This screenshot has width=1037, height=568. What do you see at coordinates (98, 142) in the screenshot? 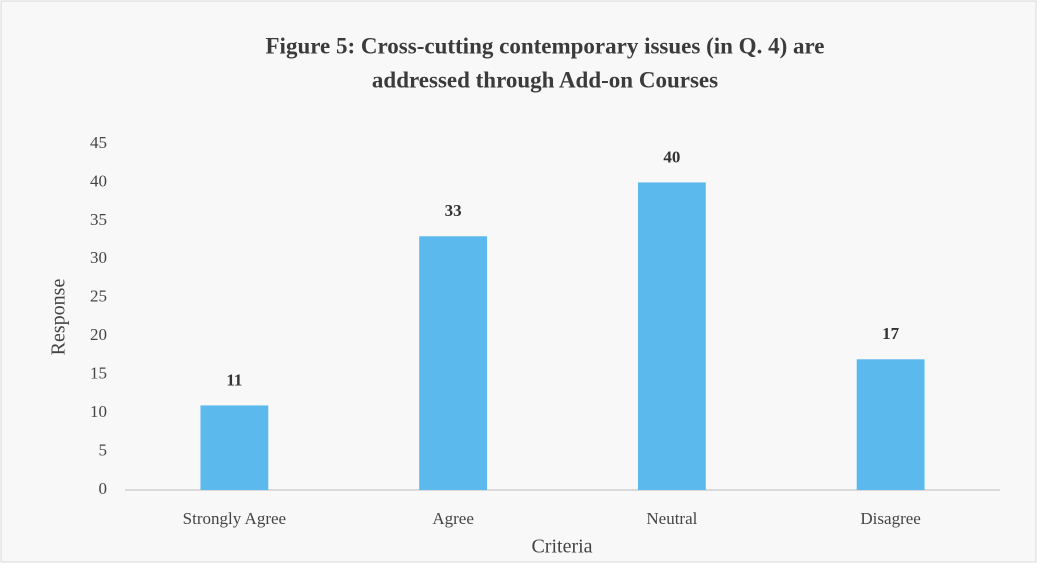
I see `y-tick-label: 45` at bounding box center [98, 142].